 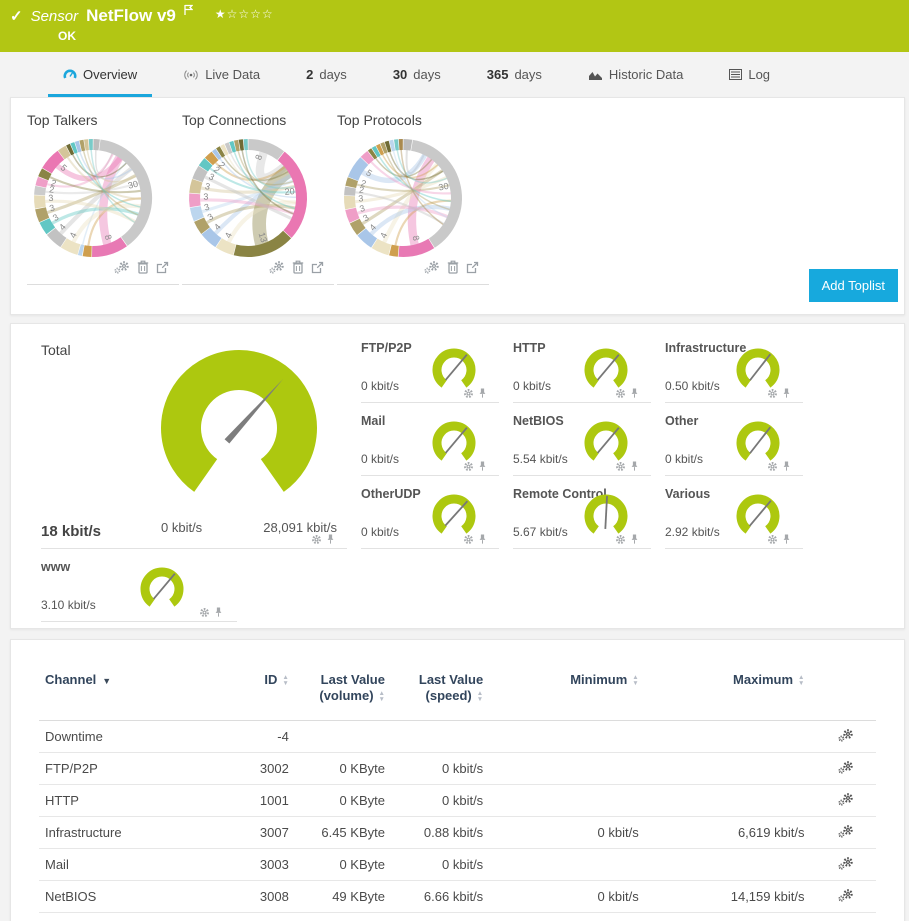 I want to click on header-channel: Channel ▼, so click(x=130, y=693).